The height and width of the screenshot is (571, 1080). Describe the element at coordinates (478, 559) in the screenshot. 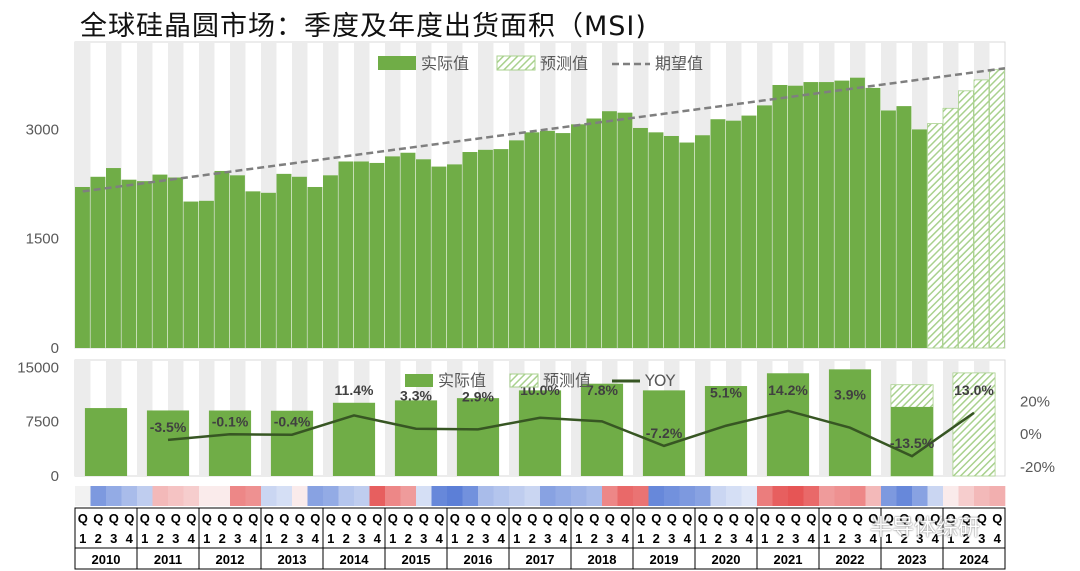

I see `year-label: 2016` at that location.